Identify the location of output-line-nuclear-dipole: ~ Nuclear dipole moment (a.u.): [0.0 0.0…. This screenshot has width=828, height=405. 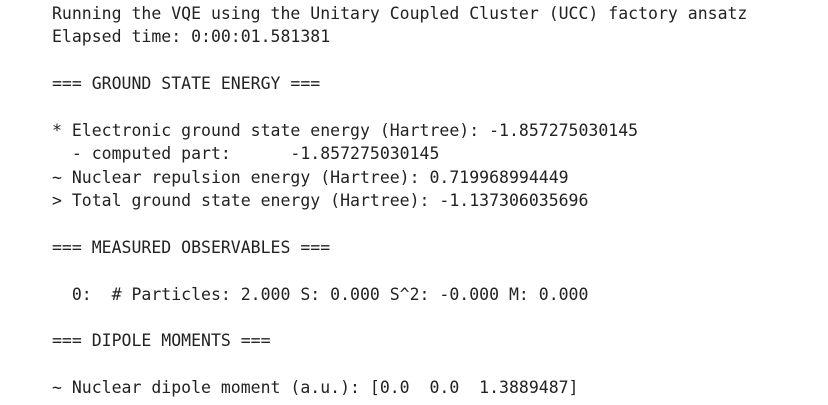
(315, 388).